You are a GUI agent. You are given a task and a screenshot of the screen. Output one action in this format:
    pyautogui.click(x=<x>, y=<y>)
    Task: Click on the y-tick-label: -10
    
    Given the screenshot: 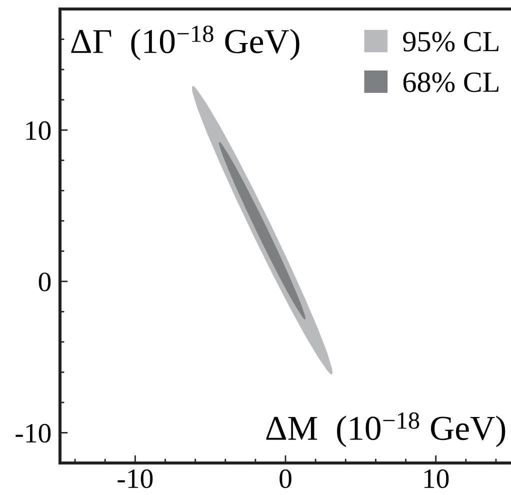 What is the action you would take?
    pyautogui.click(x=33, y=433)
    